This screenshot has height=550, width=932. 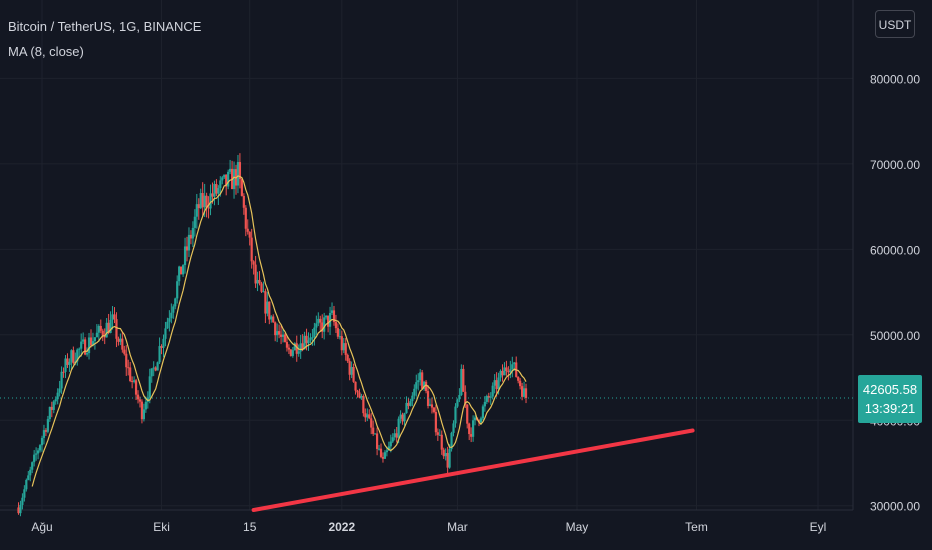 I want to click on candle-countdown: 13:39:21, so click(x=890, y=408).